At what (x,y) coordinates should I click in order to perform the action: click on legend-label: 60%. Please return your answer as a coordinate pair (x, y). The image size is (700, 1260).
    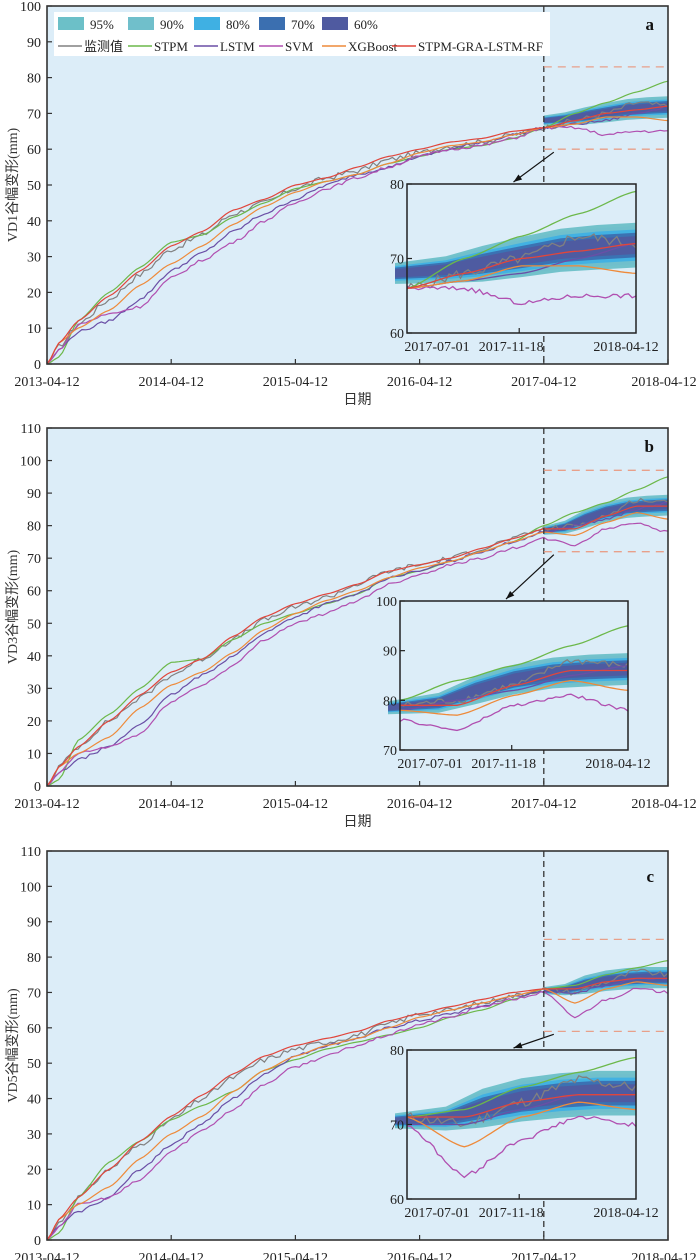
    Looking at the image, I should click on (366, 24).